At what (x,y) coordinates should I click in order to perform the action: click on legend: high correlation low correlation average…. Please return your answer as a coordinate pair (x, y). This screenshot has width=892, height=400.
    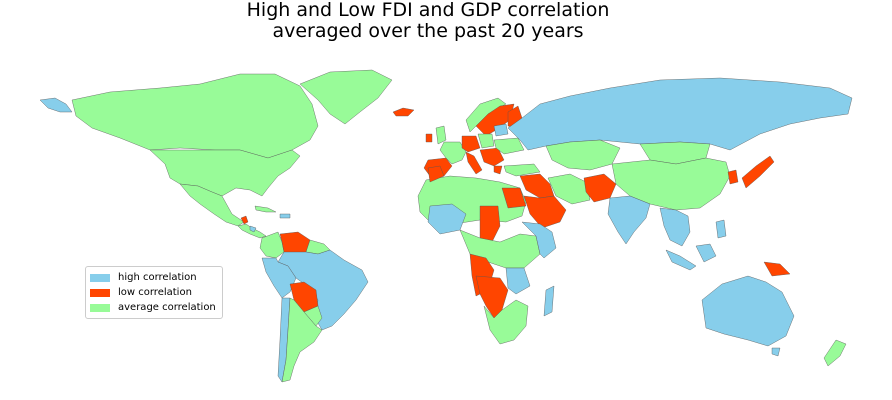
    Looking at the image, I should click on (154, 292).